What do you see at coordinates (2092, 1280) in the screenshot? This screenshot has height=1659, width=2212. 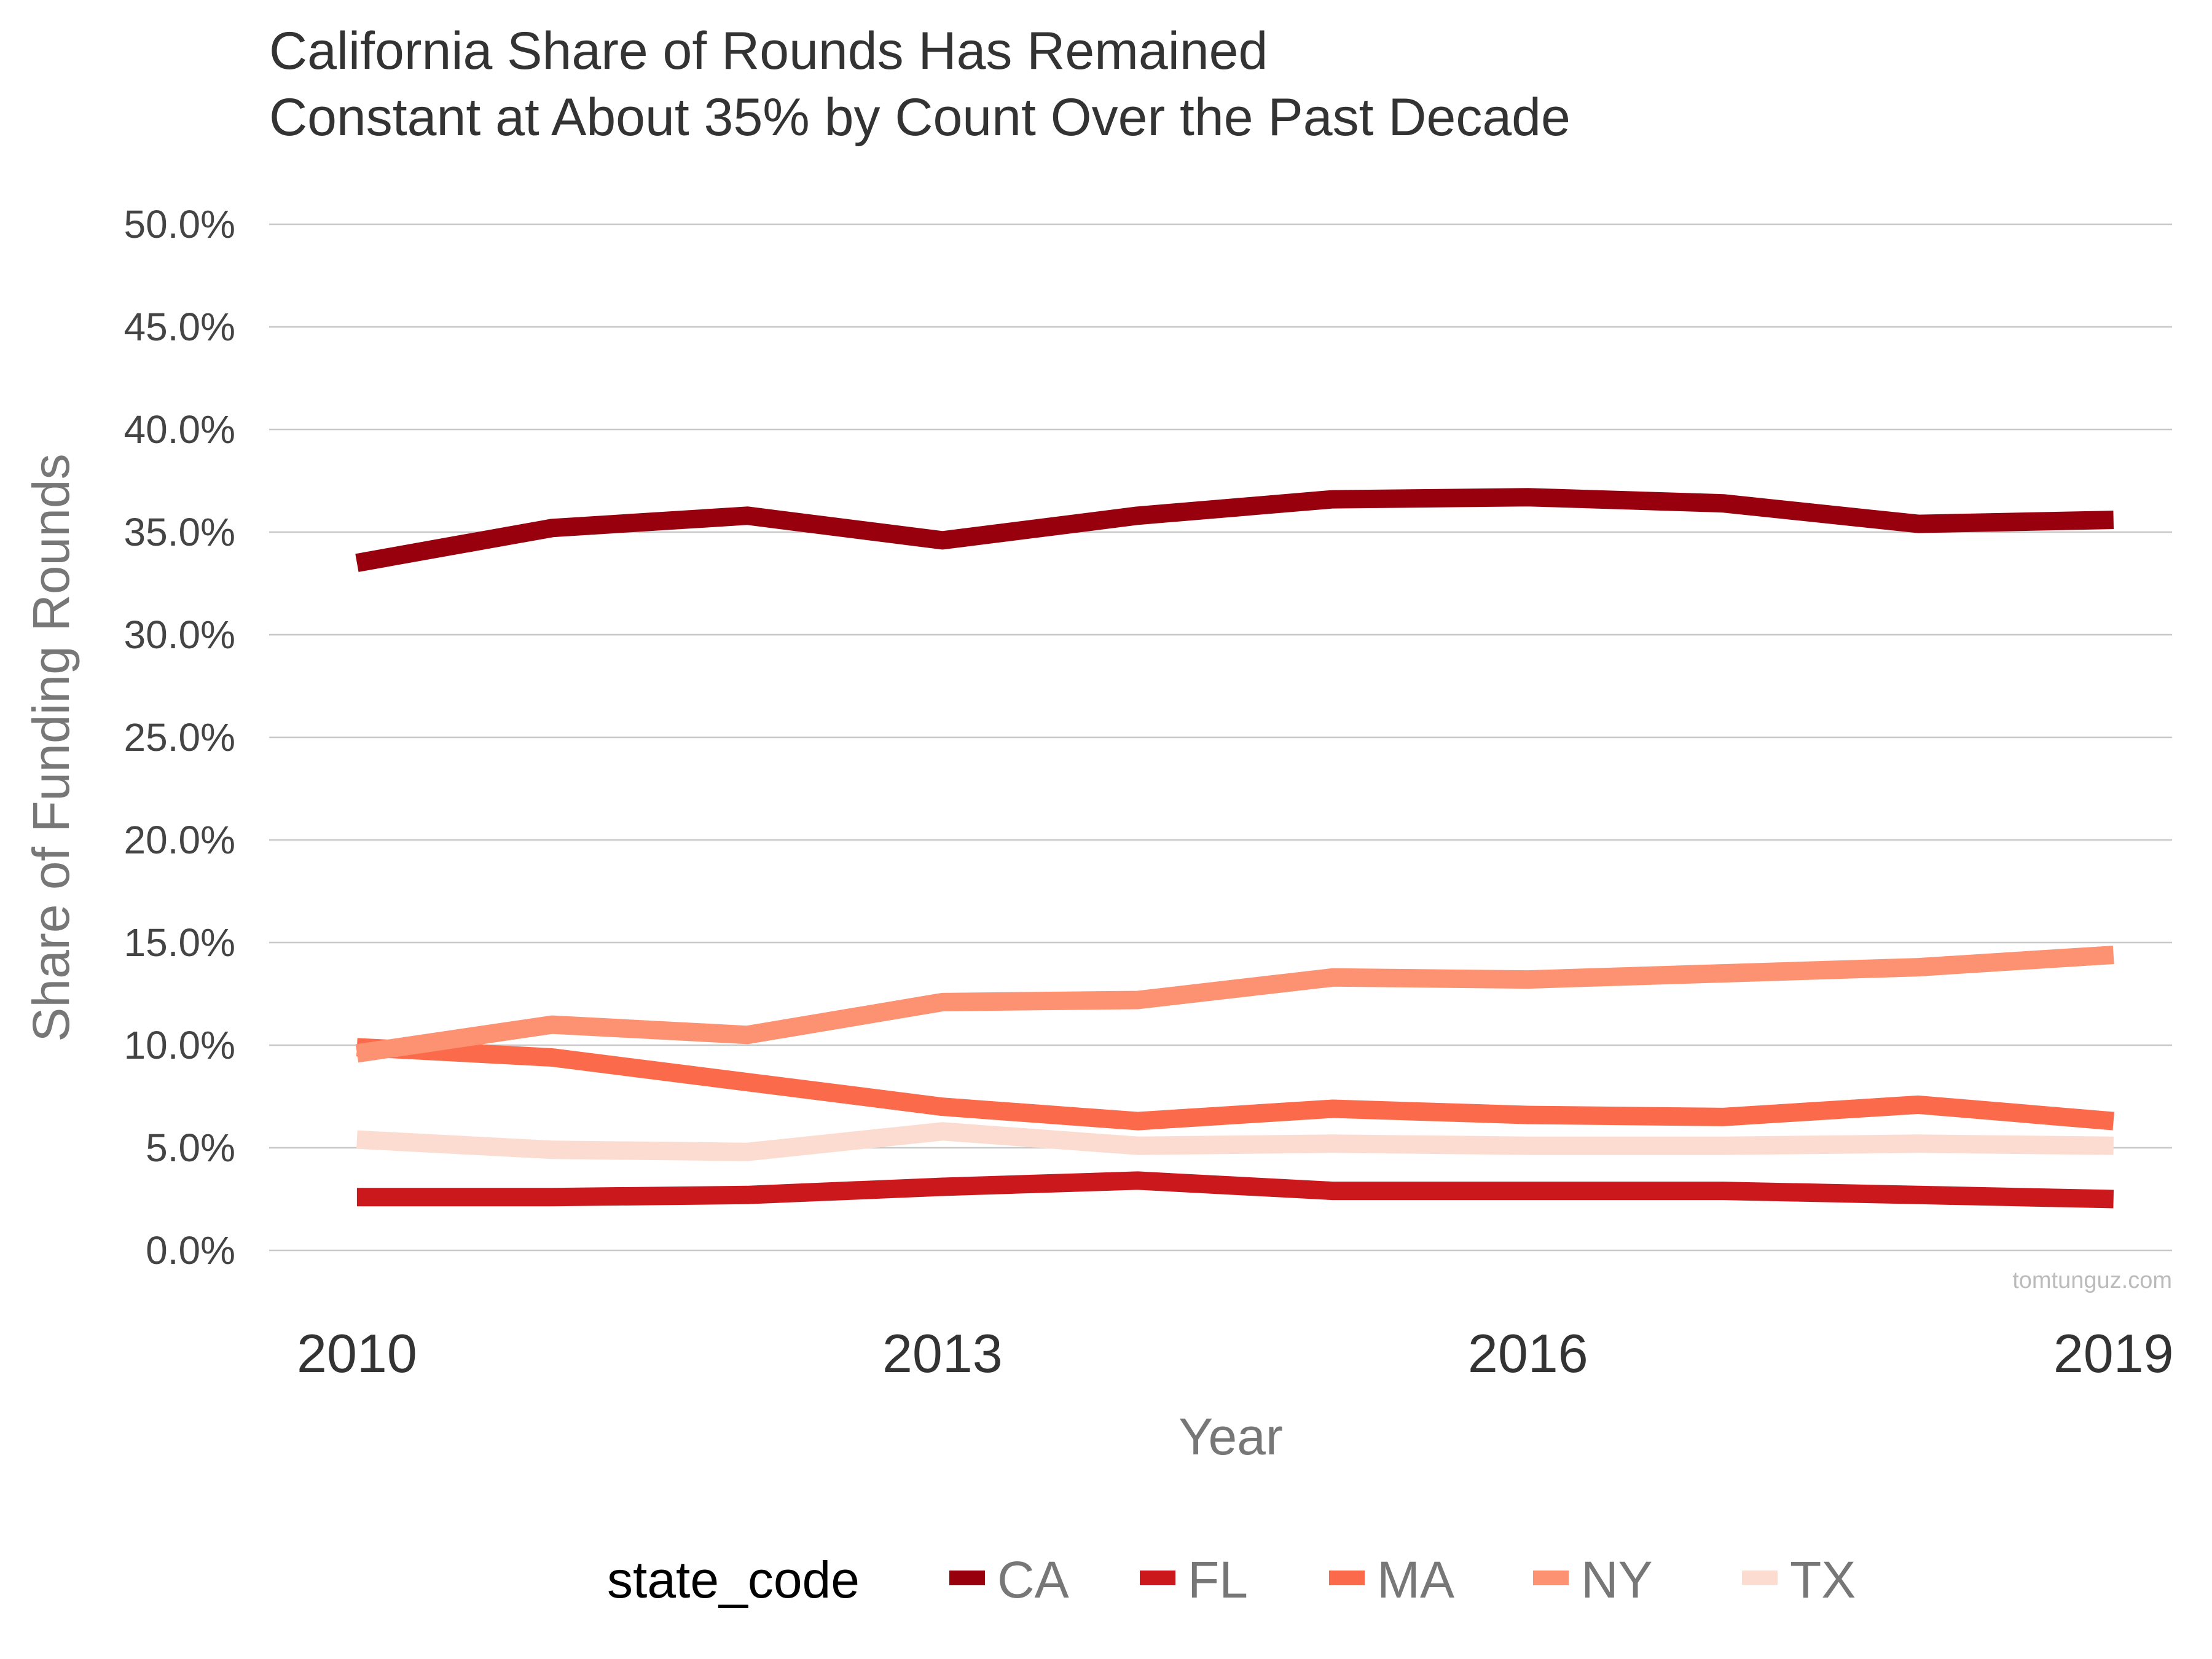 I see `chart-caption: tomtunguz.com` at bounding box center [2092, 1280].